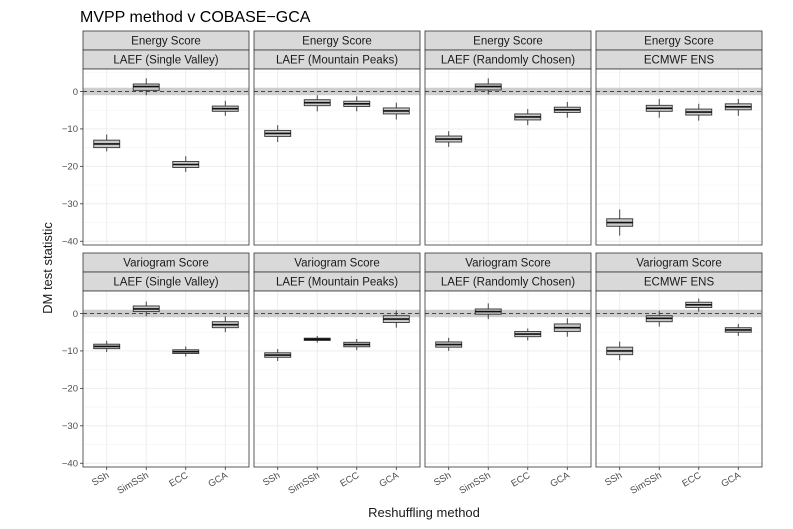 The height and width of the screenshot is (529, 793). What do you see at coordinates (70, 426) in the screenshot?
I see `y-tick-label: −30` at bounding box center [70, 426].